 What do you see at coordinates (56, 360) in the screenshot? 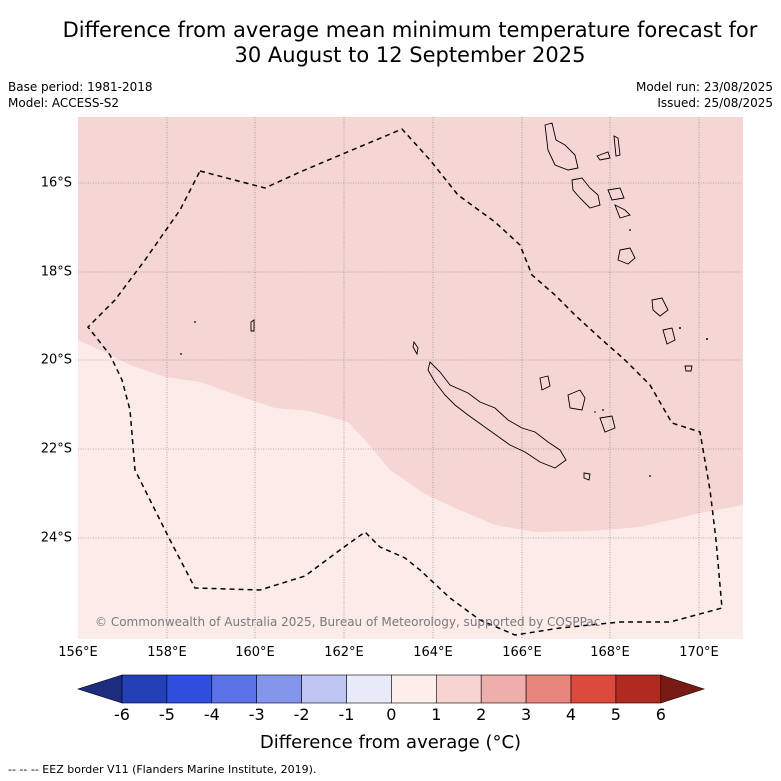
I see `lat-label-20s: 20°S` at bounding box center [56, 360].